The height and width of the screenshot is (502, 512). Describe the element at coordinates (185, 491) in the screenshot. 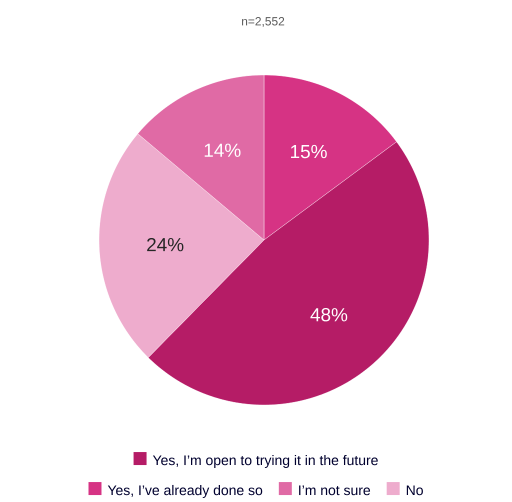

I see `legend-label: Yes, I’ve already done so` at that location.